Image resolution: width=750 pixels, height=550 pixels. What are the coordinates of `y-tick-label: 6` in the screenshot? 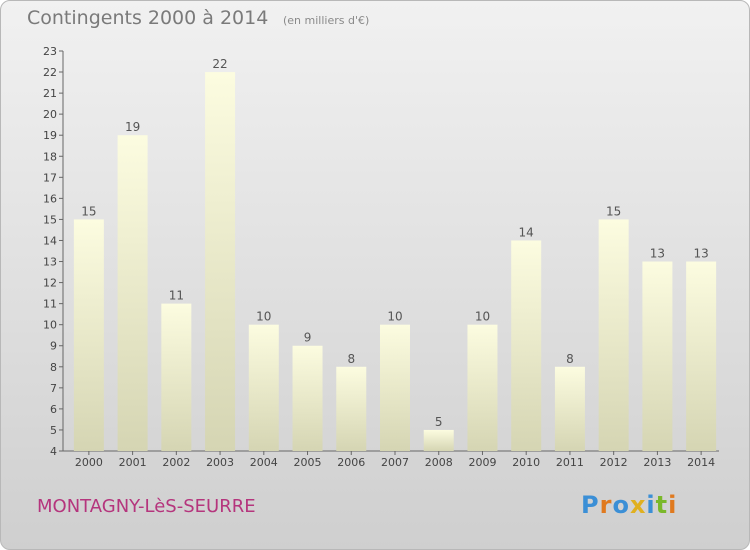 It's located at (53, 409).